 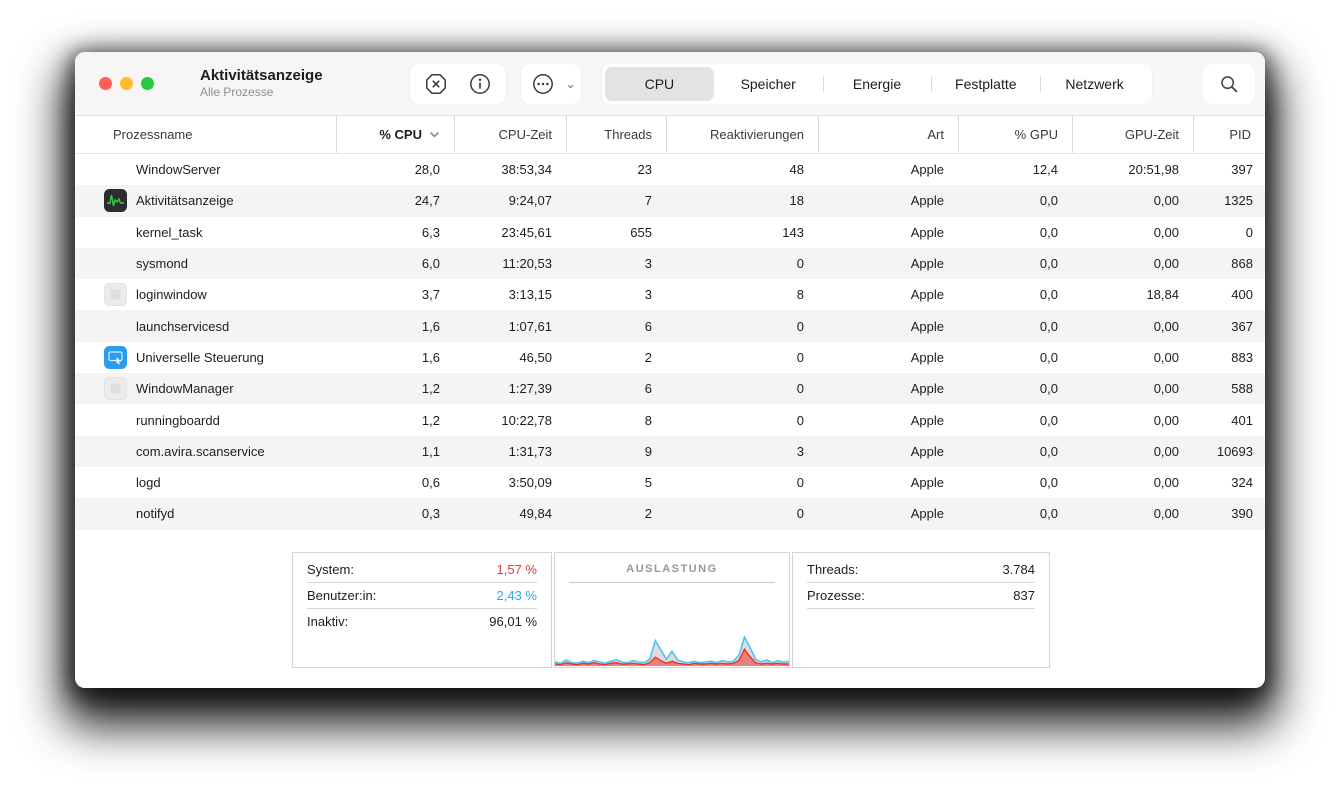 What do you see at coordinates (648, 451) in the screenshot?
I see `threads-cell: 9` at bounding box center [648, 451].